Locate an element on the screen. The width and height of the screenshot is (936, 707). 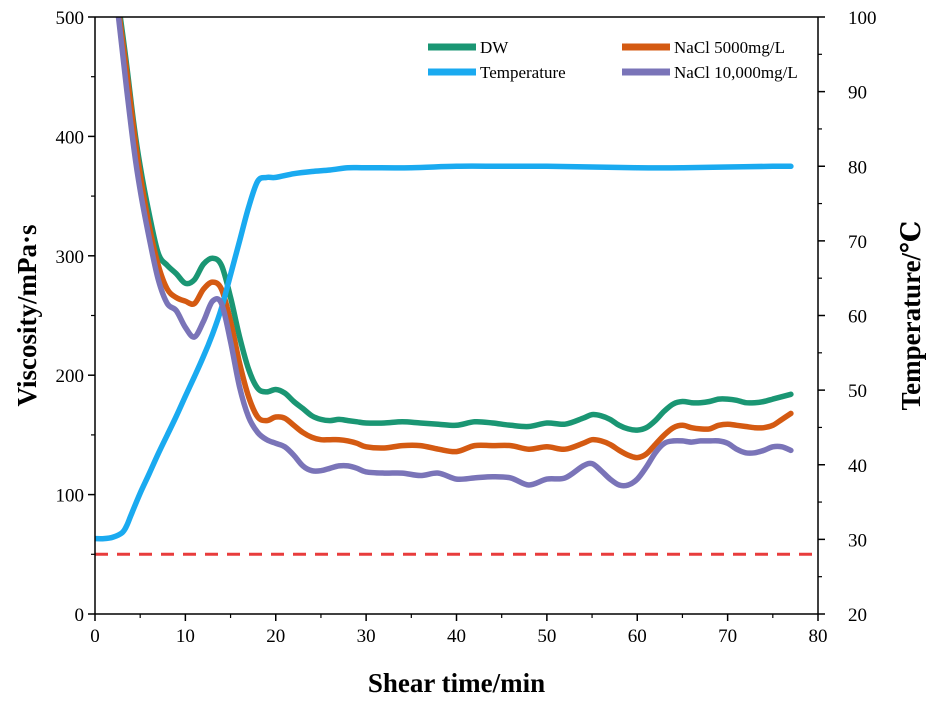
x-tick-label: 10 is located at coordinates (185, 636).